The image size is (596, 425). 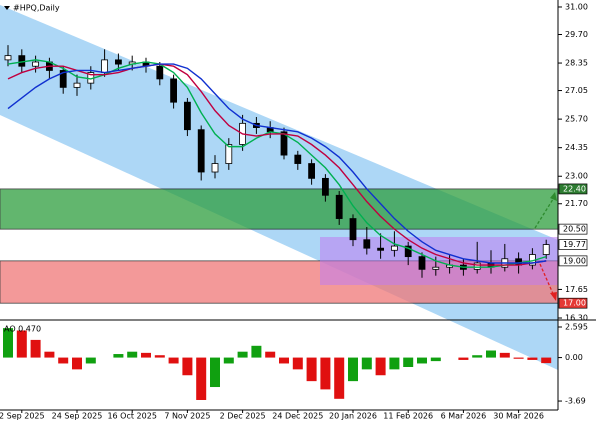 I want to click on y-tick-label: 28.35, so click(x=576, y=63).